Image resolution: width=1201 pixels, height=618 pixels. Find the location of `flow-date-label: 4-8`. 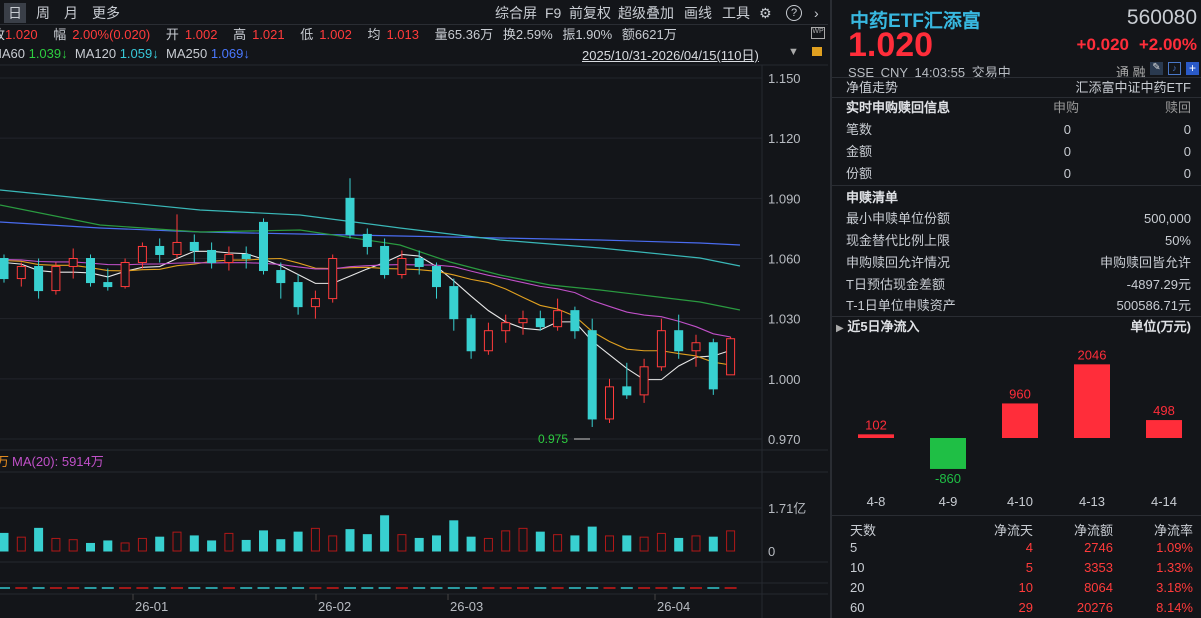

flow-date-label: 4-8 is located at coordinates (876, 501).